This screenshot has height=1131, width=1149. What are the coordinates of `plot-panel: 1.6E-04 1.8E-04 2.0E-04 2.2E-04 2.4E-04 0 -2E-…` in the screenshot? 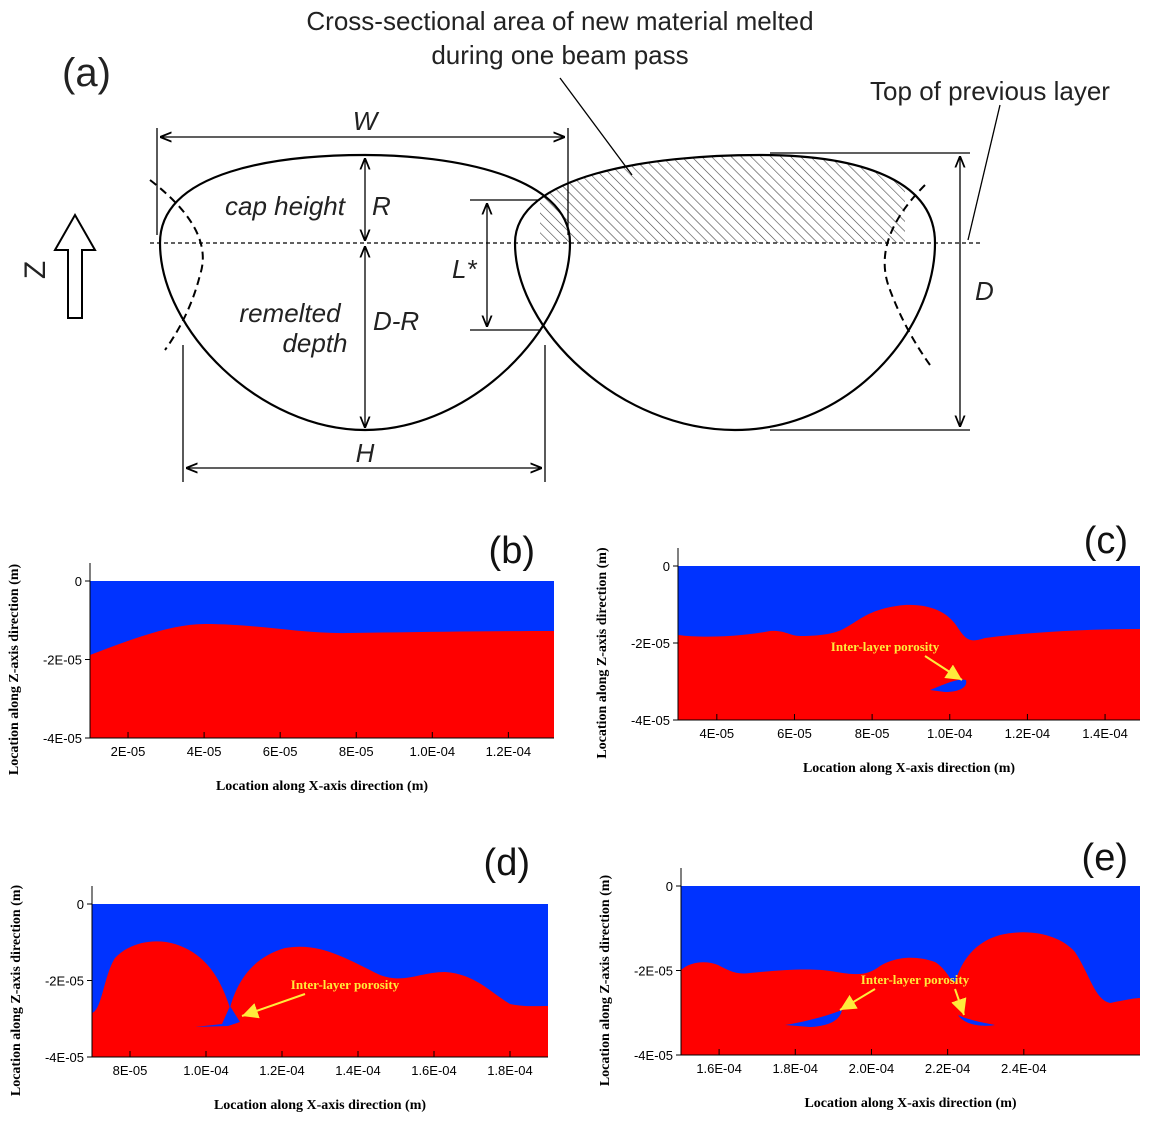 It's located at (869, 974).